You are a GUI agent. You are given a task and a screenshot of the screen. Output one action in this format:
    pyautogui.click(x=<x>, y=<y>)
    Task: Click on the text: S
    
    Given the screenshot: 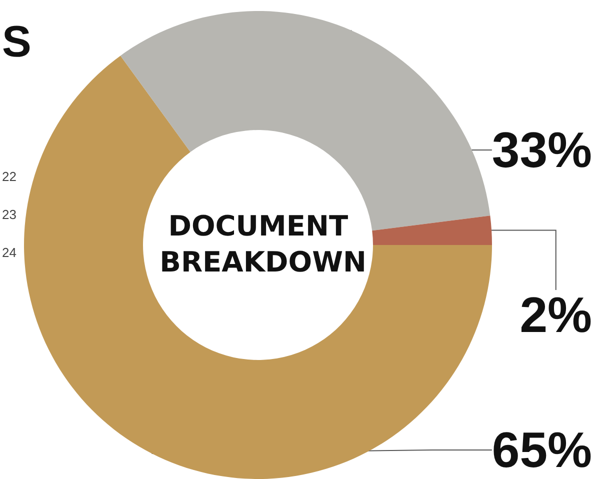 What is the action you would take?
    pyautogui.click(x=17, y=42)
    